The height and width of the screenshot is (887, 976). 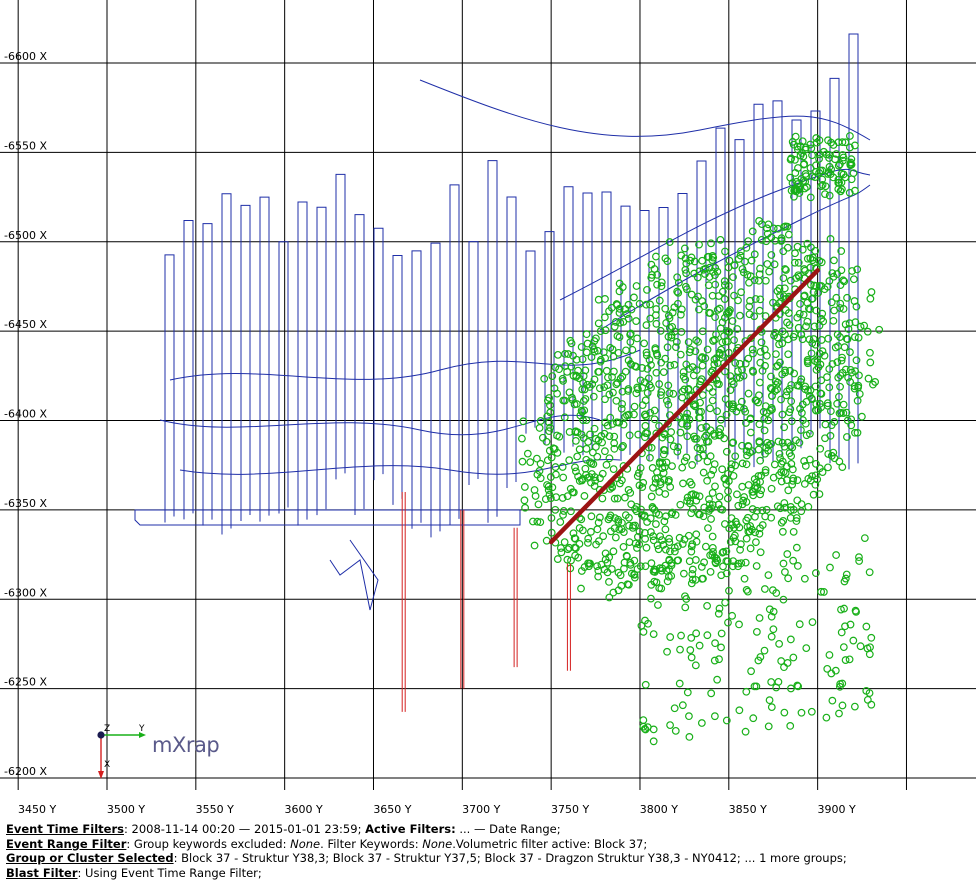 I want to click on group-selected-label: Group or Cluster Selected, so click(x=90, y=858).